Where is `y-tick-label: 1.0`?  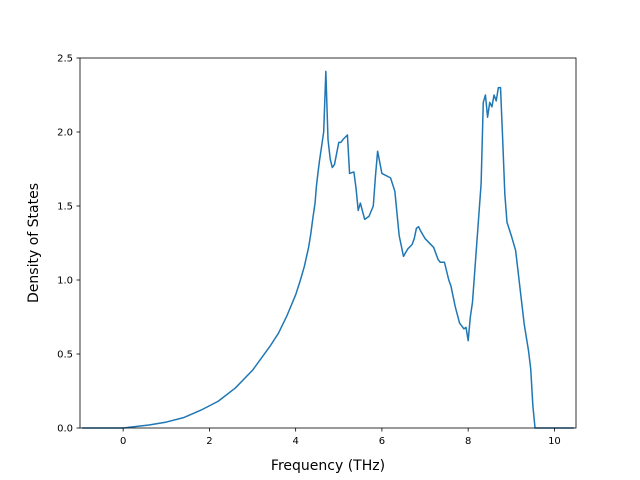
y-tick-label: 1.0 is located at coordinates (65, 281).